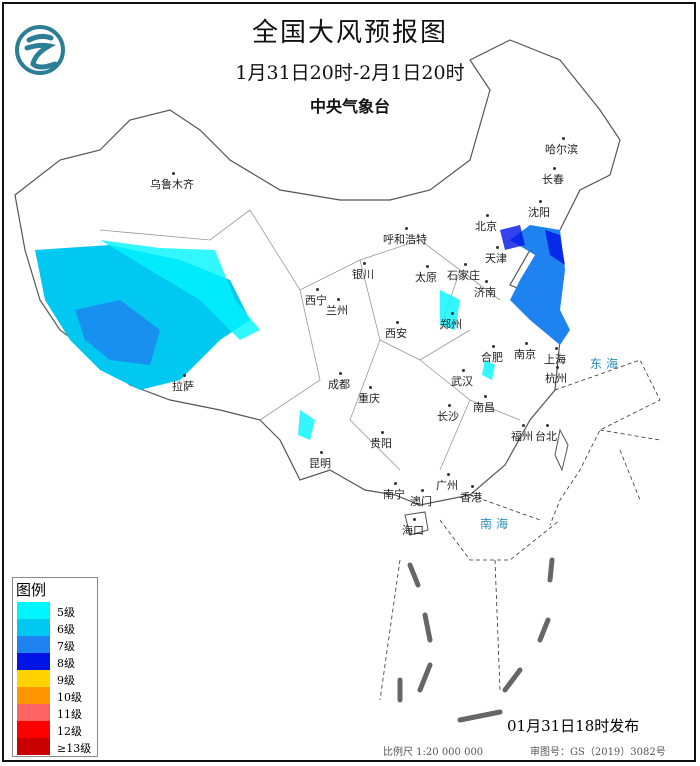 The image size is (700, 766). I want to click on wind-7-tibet, so click(117, 332).